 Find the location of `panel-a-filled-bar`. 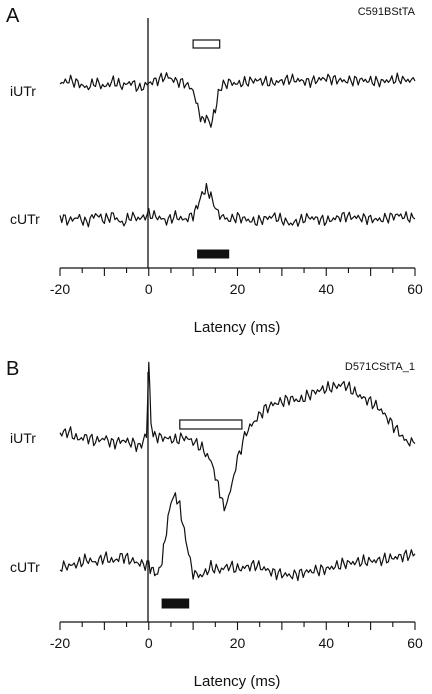

panel-a-filled-bar is located at coordinates (213, 254).